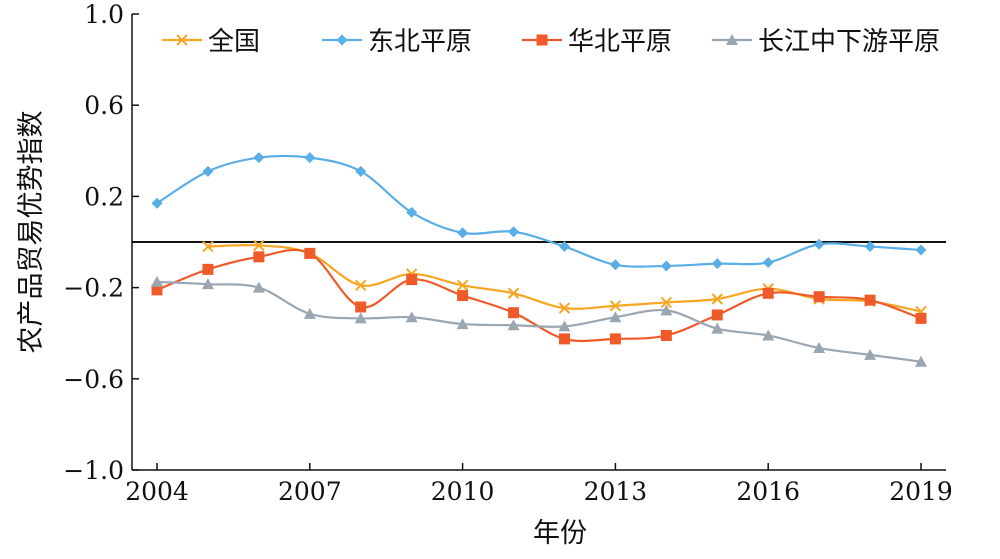 Image resolution: width=1000 pixels, height=559 pixels. What do you see at coordinates (104, 14) in the screenshot?
I see `y-tick-label: 1.0` at bounding box center [104, 14].